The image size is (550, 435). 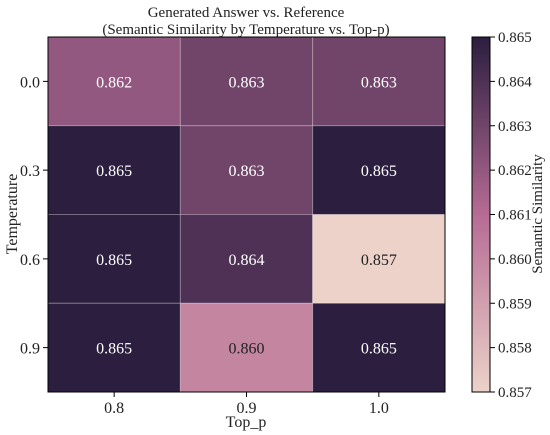 I want to click on y-tick-label: 0.9, so click(x=30, y=349).